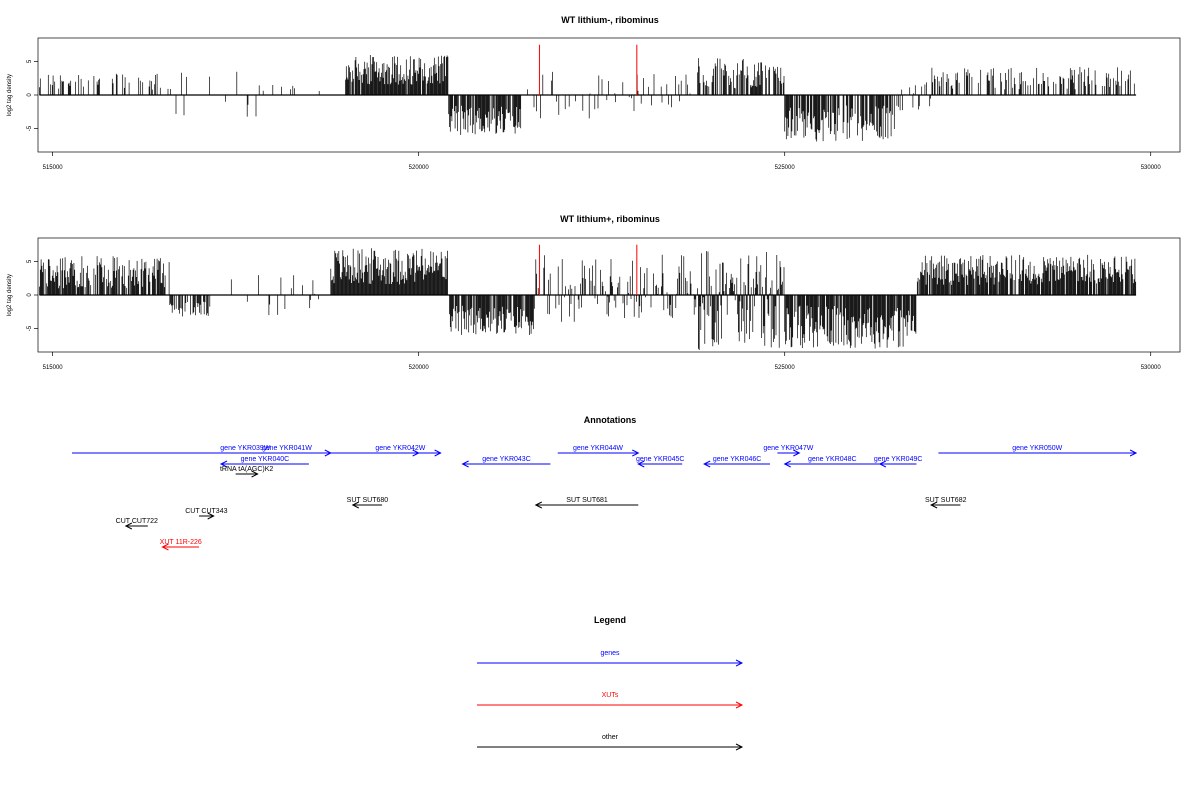 Image resolution: width=1200 pixels, height=800 pixels. I want to click on annotation-label: gene YKR043C, so click(506, 459).